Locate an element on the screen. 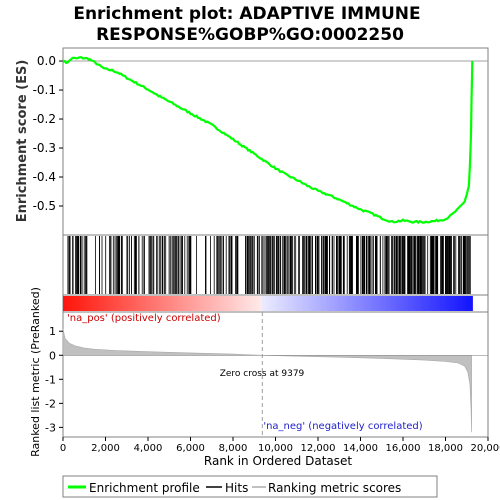 Image resolution: width=500 pixels, height=500 pixels. neg-correlated-label: 'na_neg' (negatively correlated) is located at coordinates (342, 426).